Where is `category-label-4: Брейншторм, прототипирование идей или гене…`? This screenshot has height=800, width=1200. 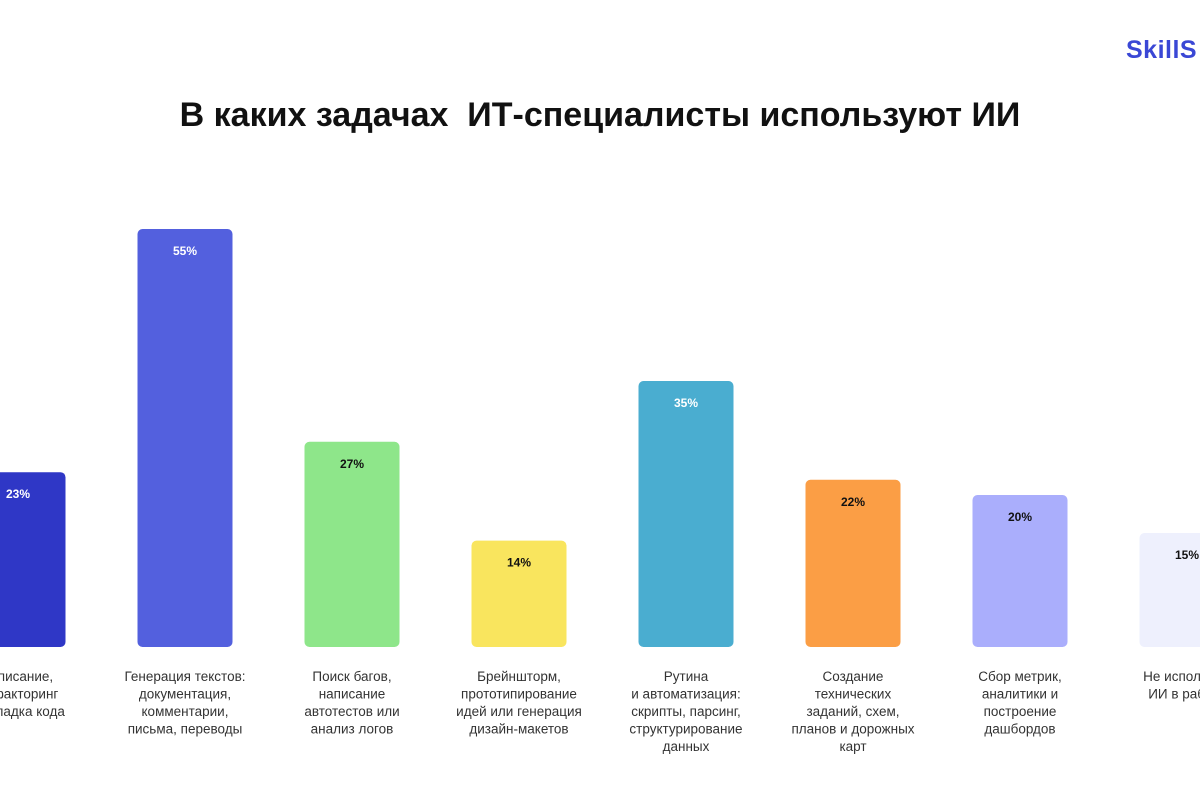 category-label-4: Брейншторм, прототипирование идей или гене… is located at coordinates (519, 703).